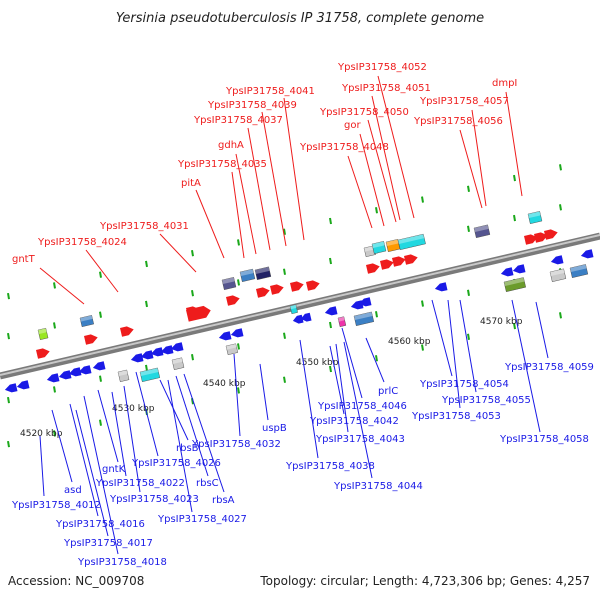 Image resolution: width=600 pixels, height=600 pixels. Describe the element at coordinates (344, 147) in the screenshot. I see `gene-label-4048: YpsIP31758_4048` at that location.